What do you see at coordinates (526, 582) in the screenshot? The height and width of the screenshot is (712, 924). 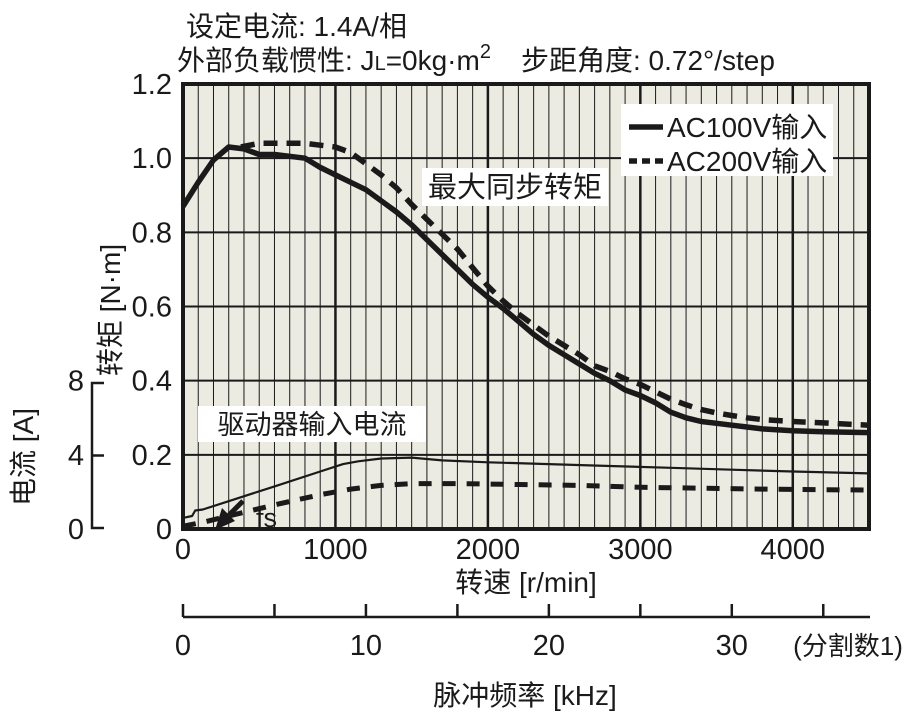 I see `x-axis-title-speed: 转速 [r/min]` at bounding box center [526, 582].